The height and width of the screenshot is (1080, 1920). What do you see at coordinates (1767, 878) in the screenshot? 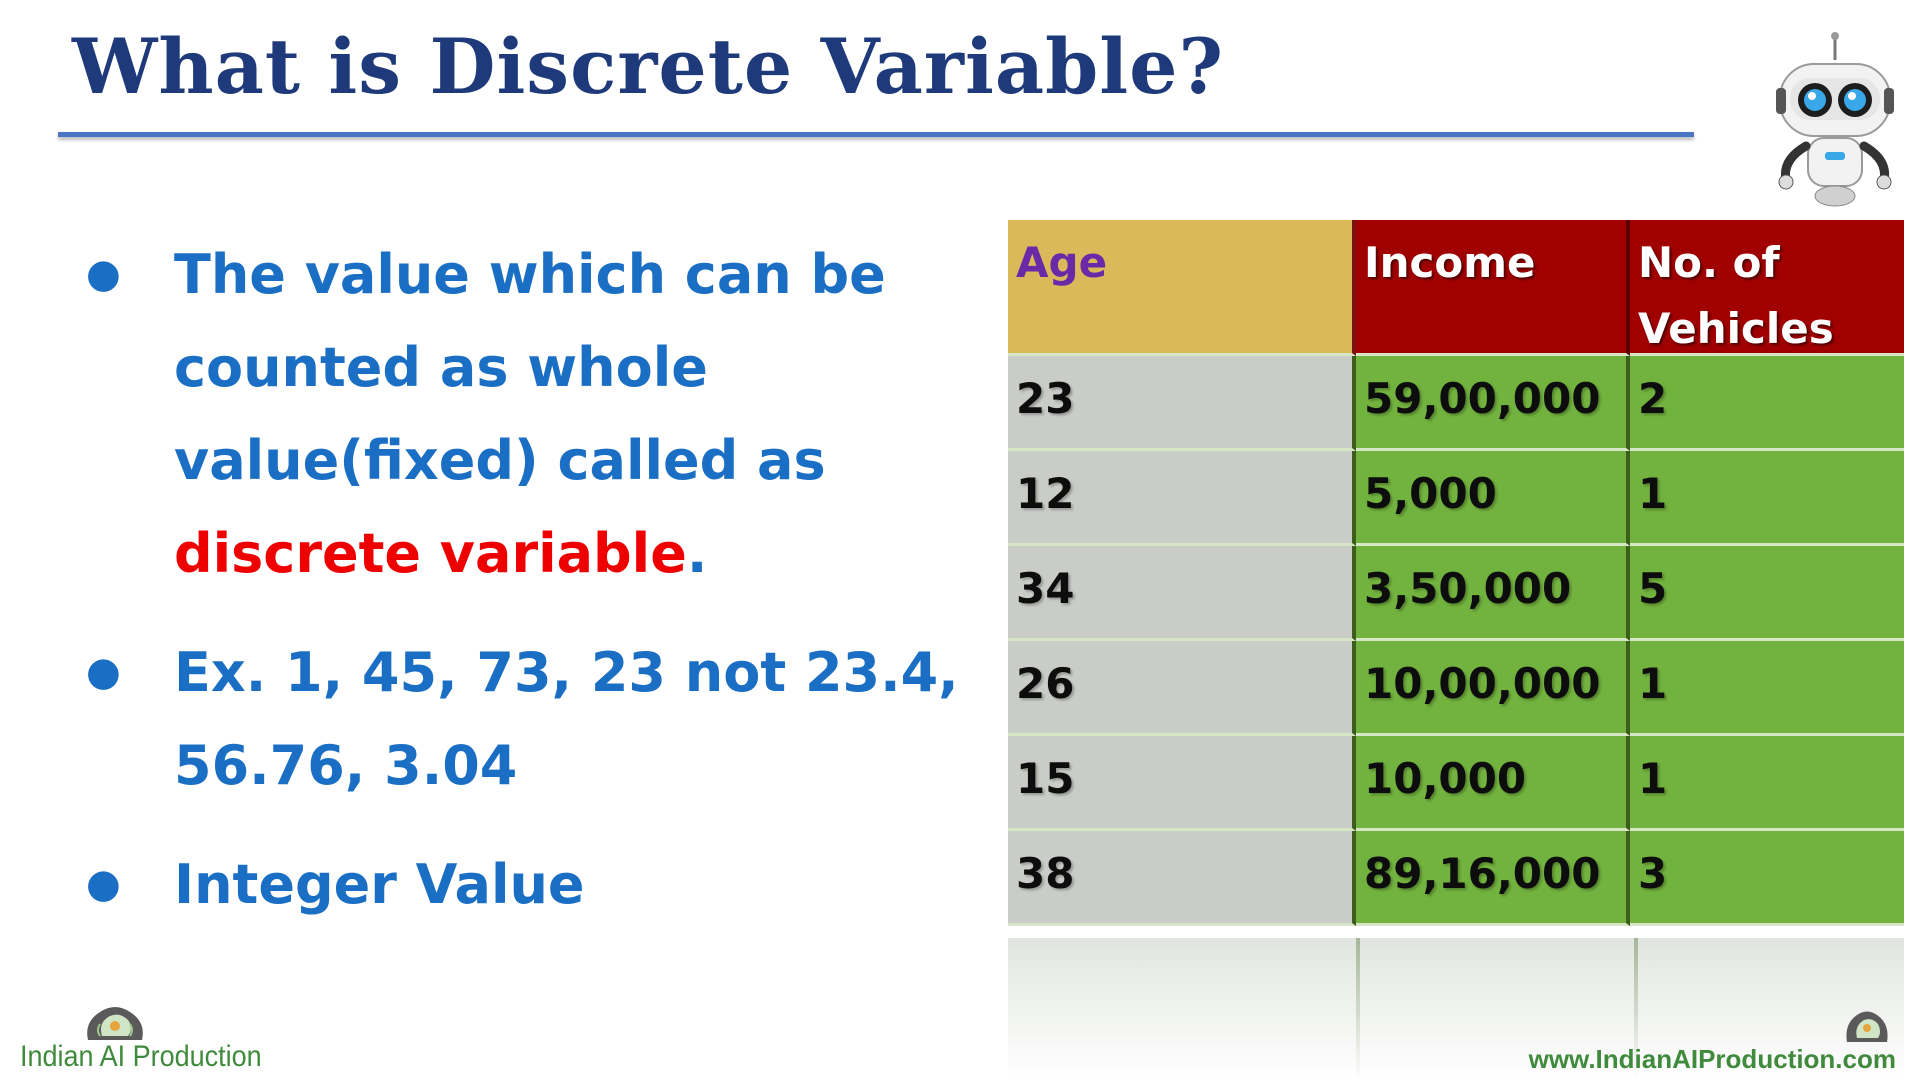
I see `cell-vehicles: 3` at bounding box center [1767, 878].